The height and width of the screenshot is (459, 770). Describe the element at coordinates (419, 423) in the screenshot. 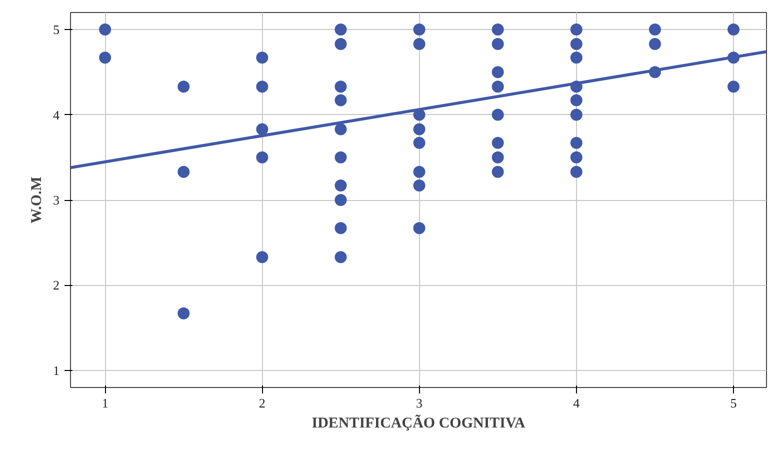

I see `x-axis-title: IDENTIFICAÇÃO COGNITIVA` at that location.